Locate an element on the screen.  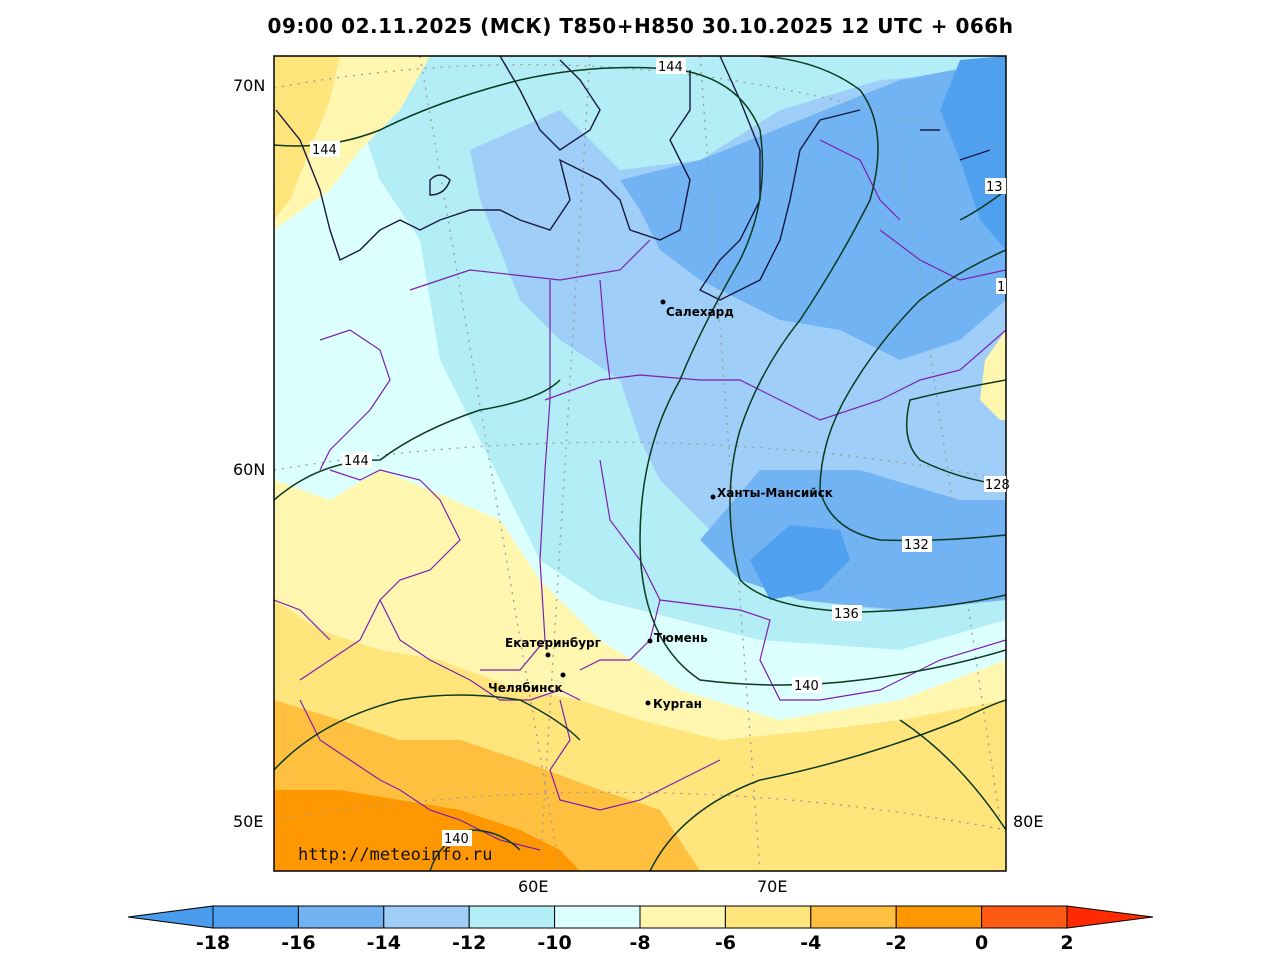
colorbar-tick-label: -4 is located at coordinates (810, 943).